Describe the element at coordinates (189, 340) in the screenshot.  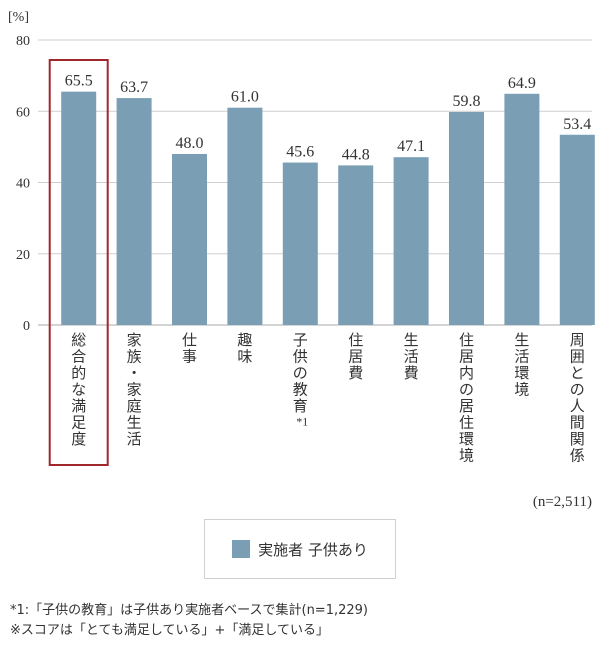
I see `category-label-char: 仕` at that location.